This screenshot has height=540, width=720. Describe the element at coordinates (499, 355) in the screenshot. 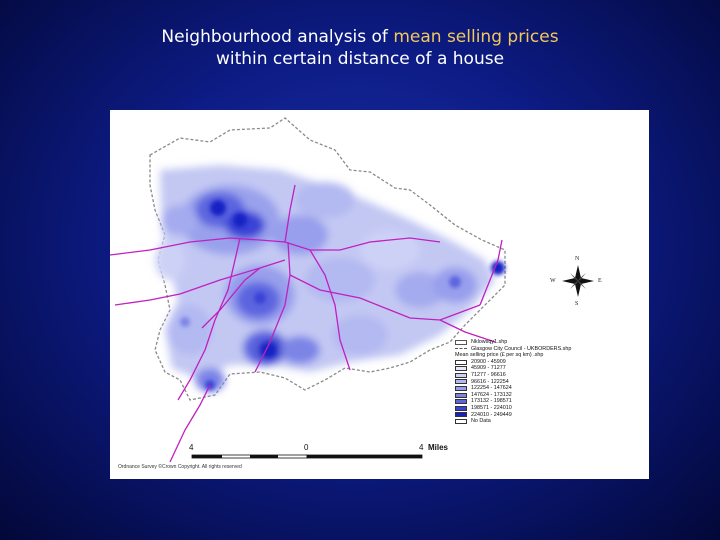

I see `legend-heading: Mean selling price (£ per sq km) .shp` at that location.